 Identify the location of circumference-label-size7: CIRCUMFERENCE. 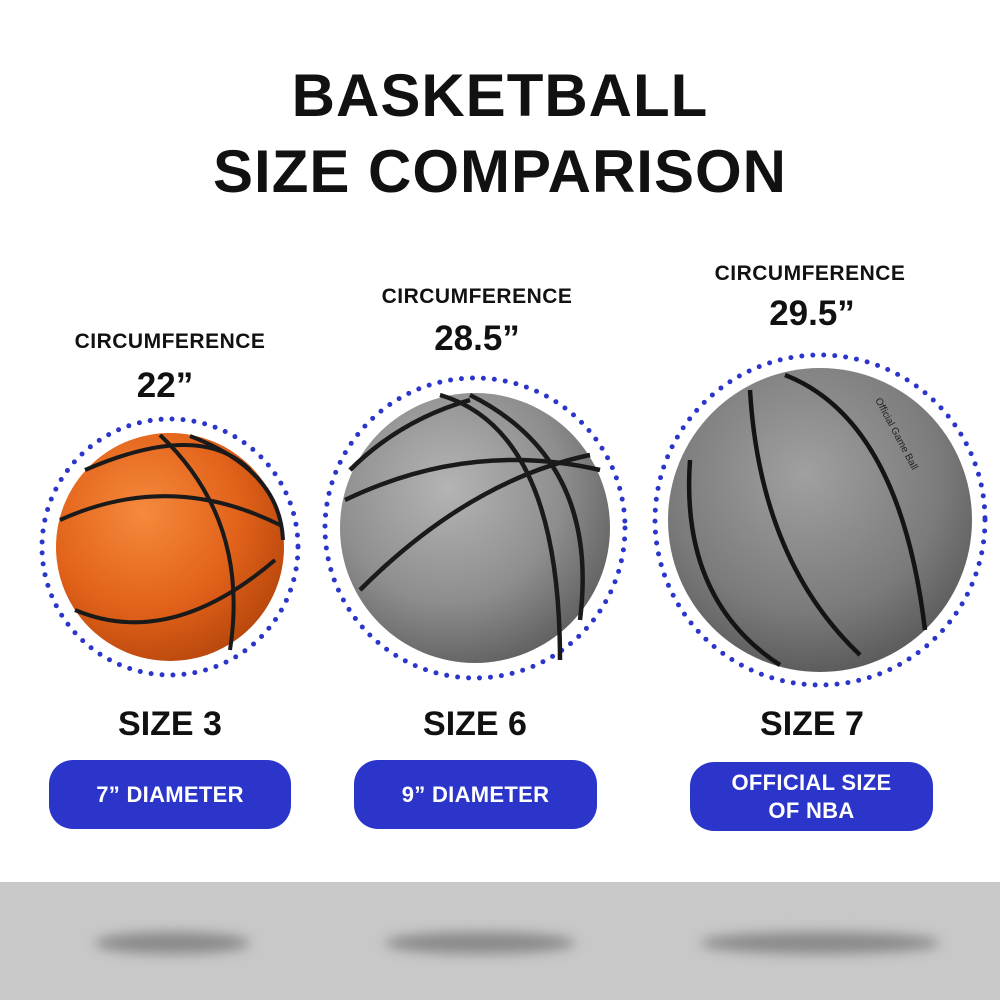
(810, 273).